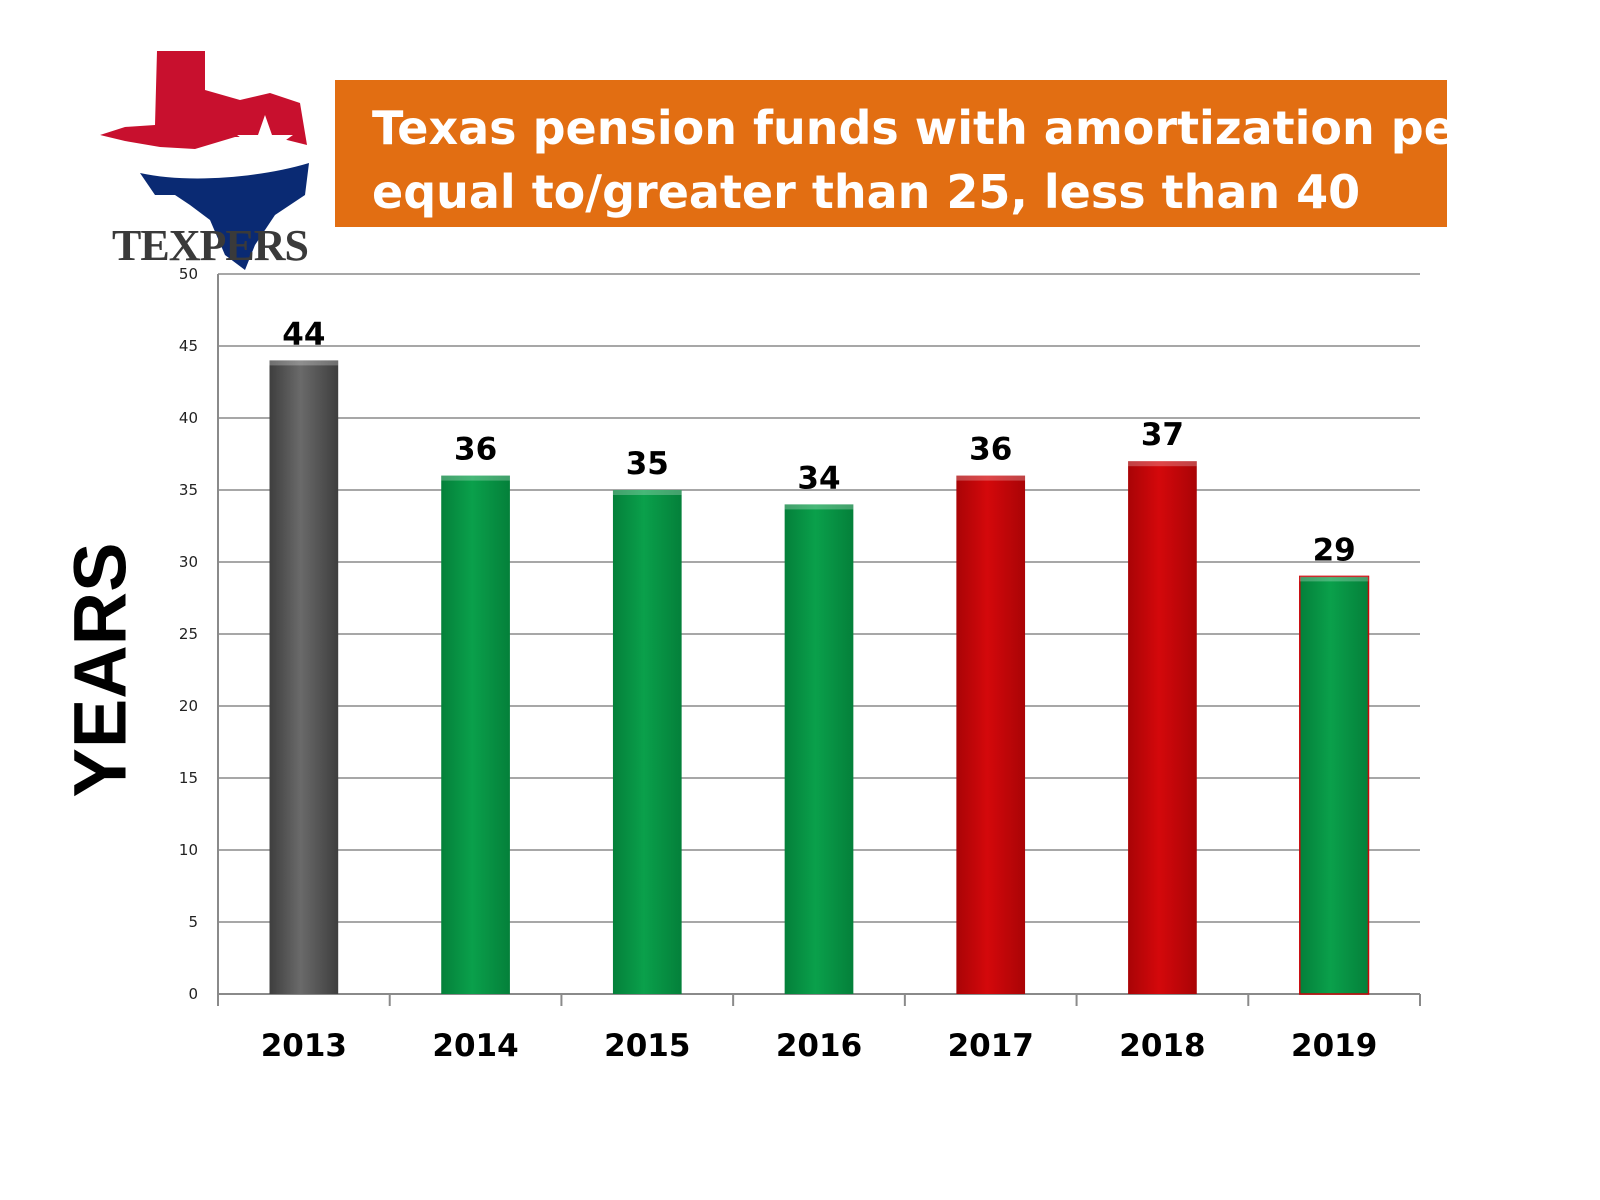  I want to click on y-tick-label: 5, so click(193, 922).